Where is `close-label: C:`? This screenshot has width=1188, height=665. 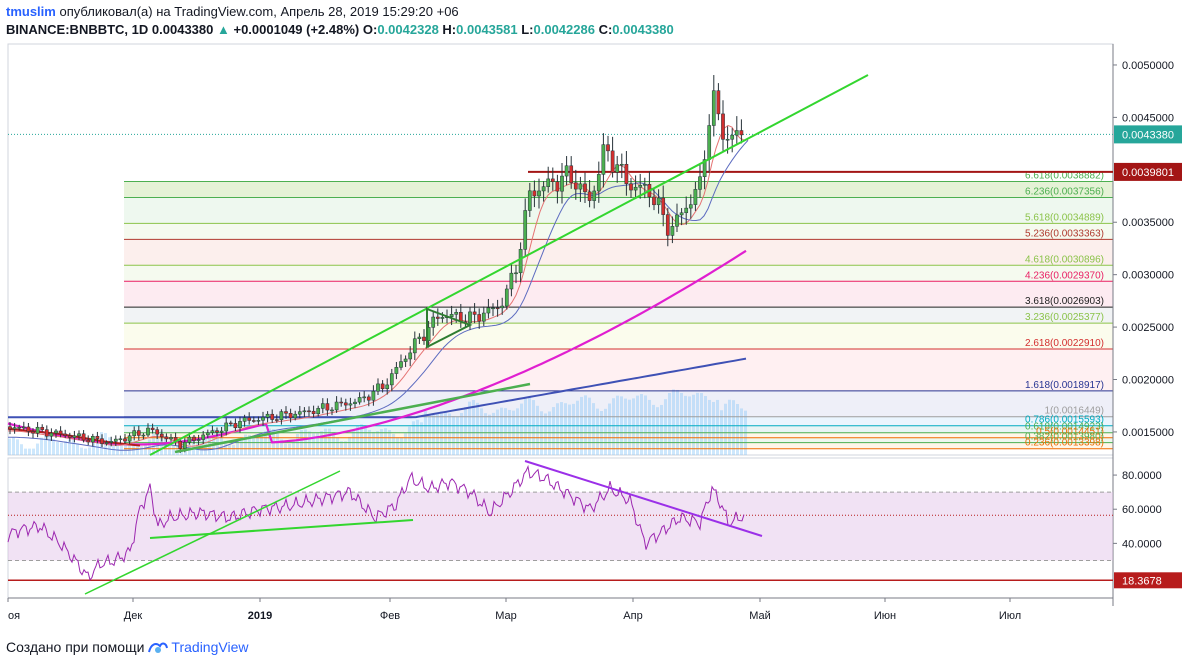 close-label: C: is located at coordinates (605, 29).